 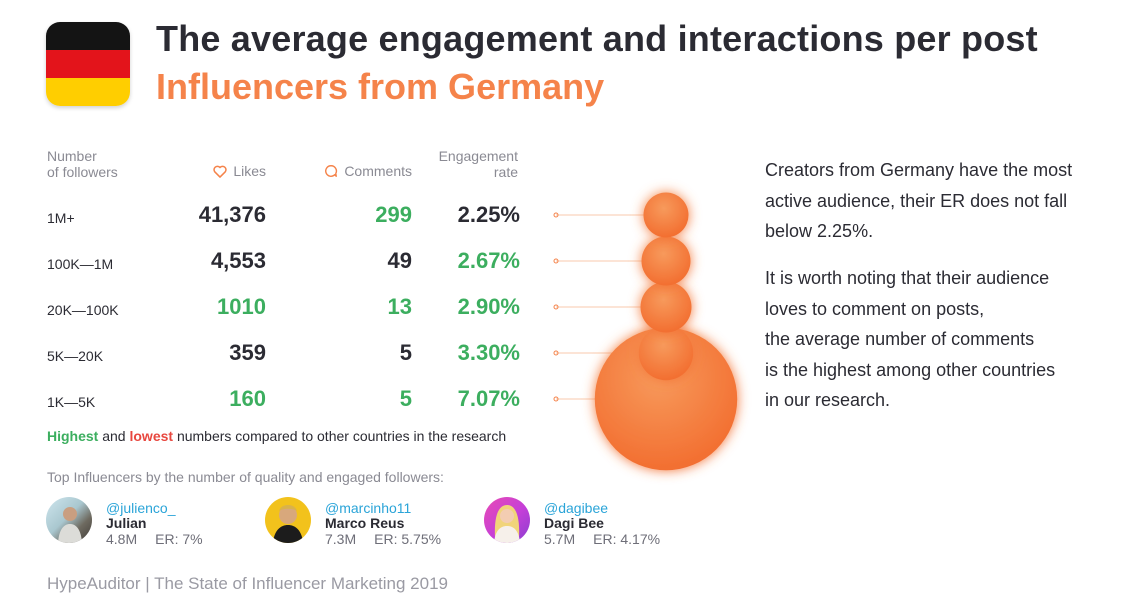 I want to click on header-comments: Comments, so click(x=356, y=171).